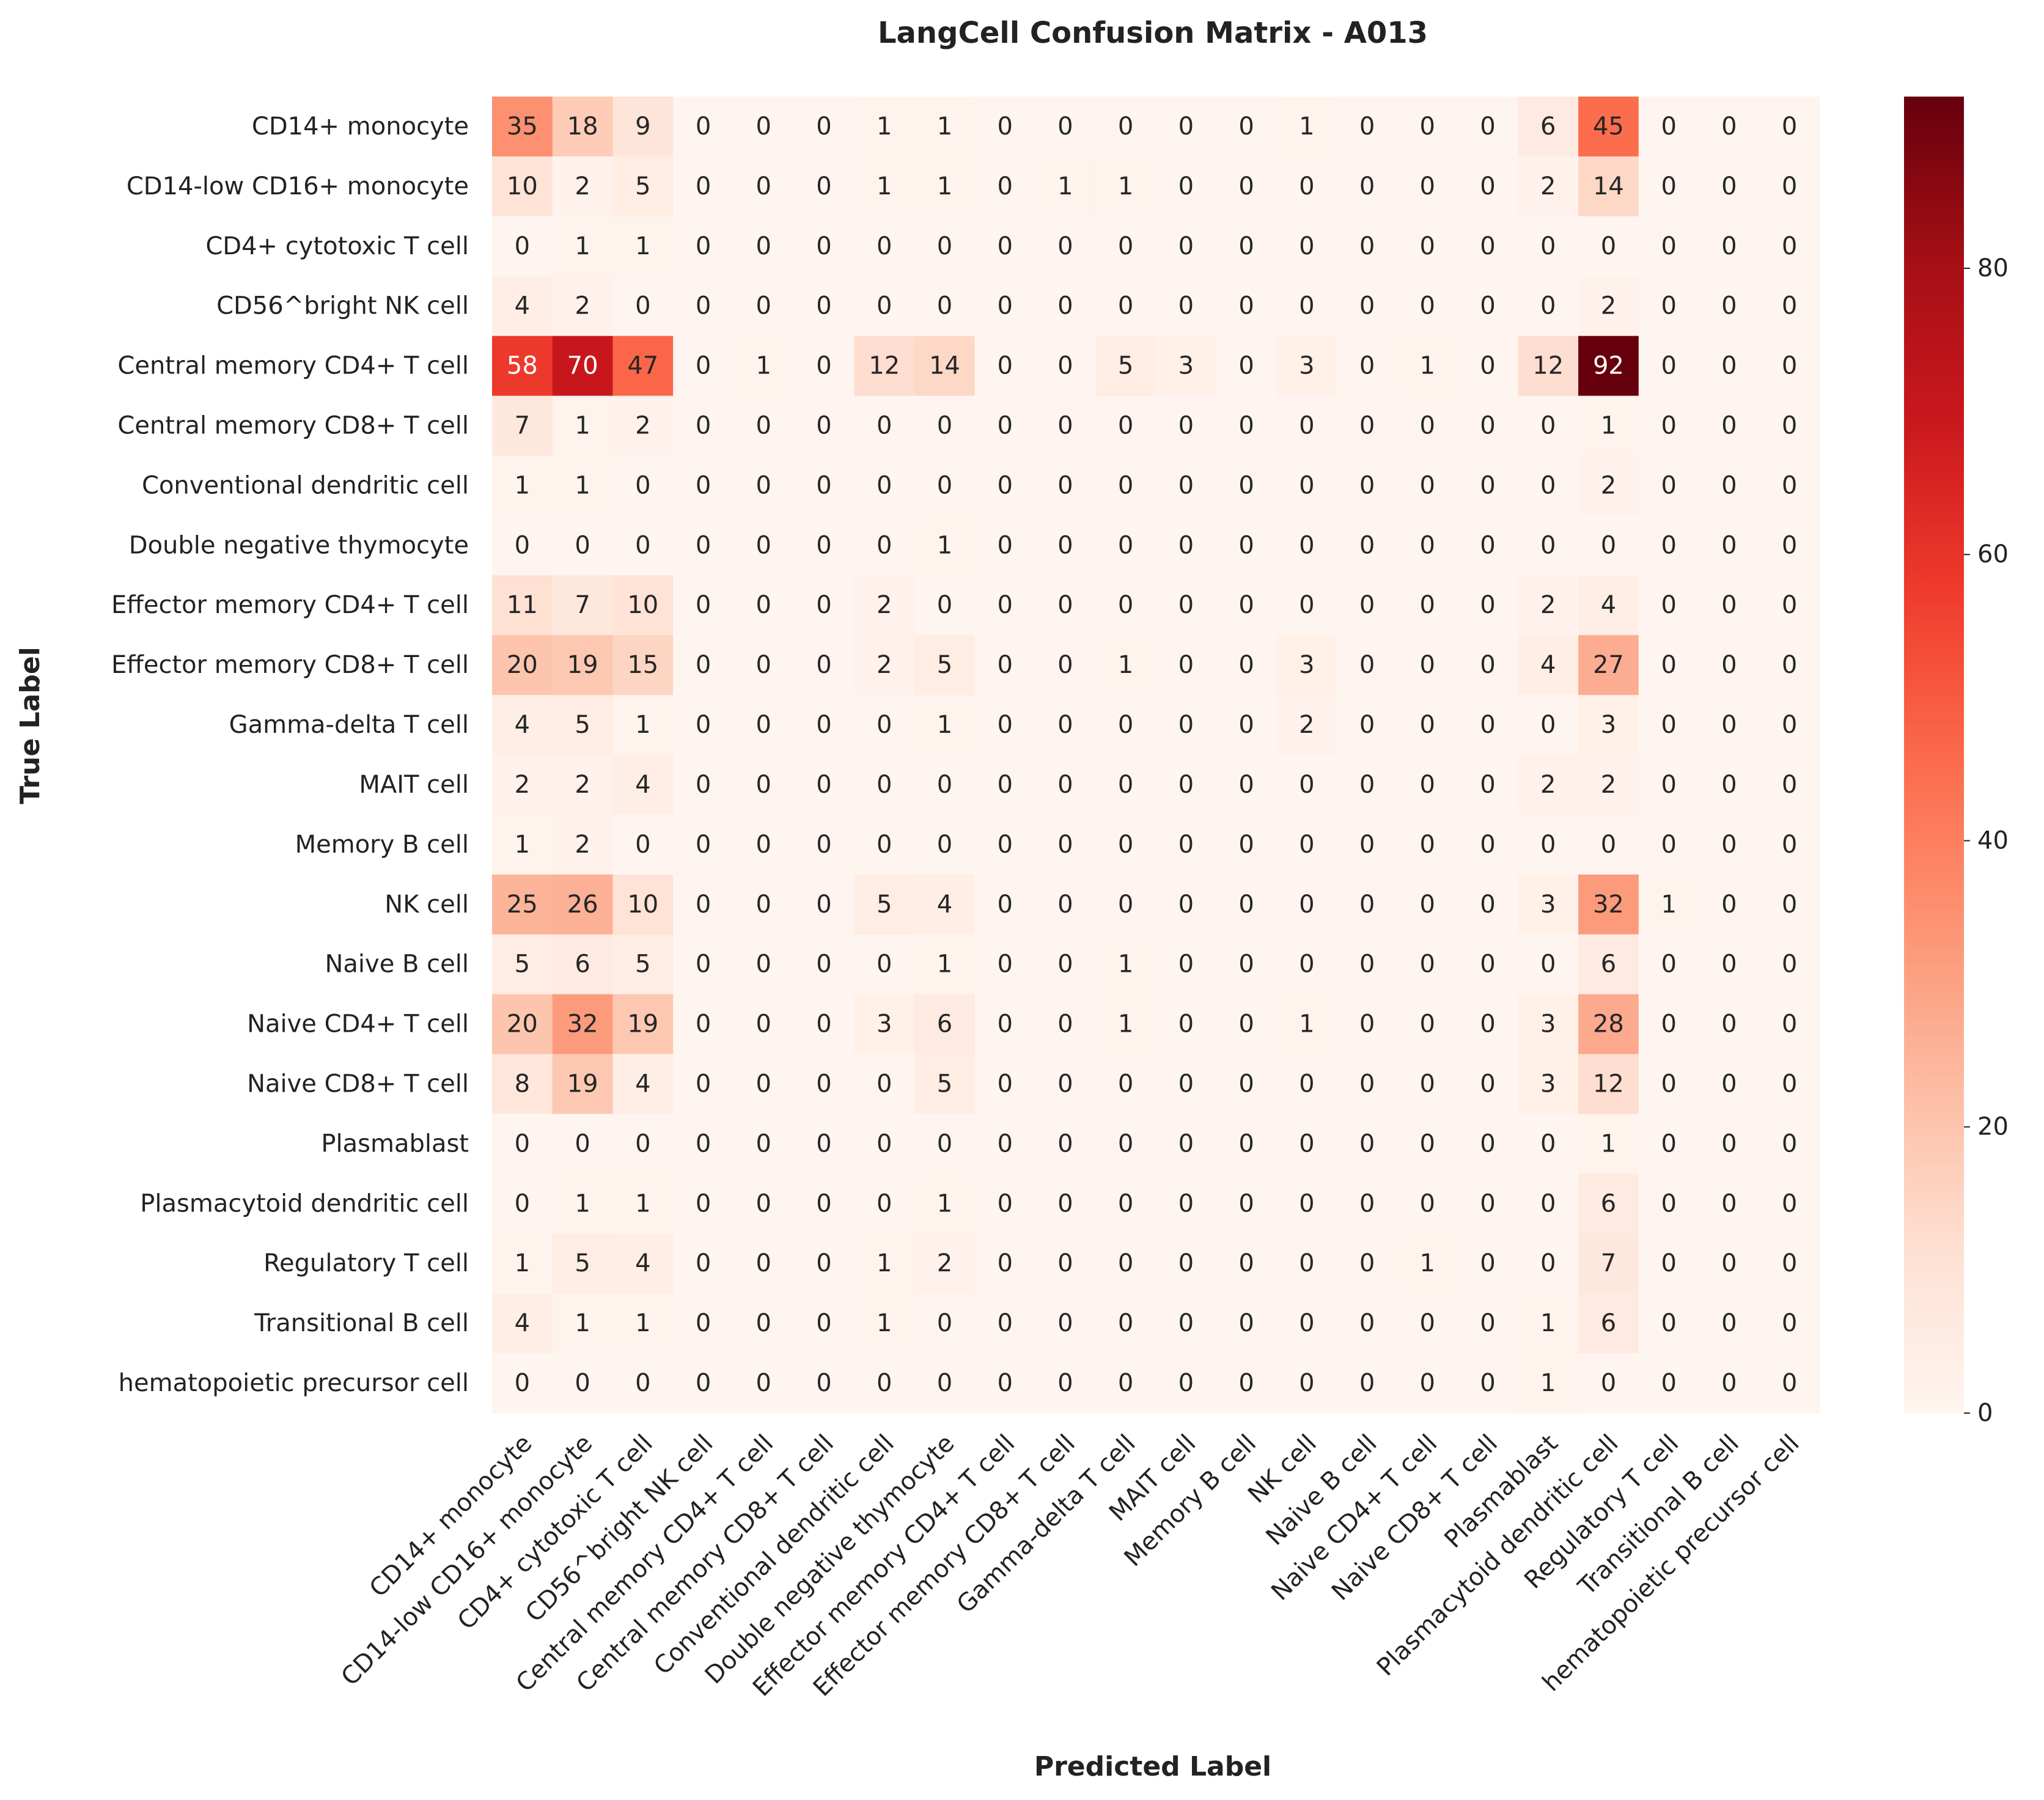 Image resolution: width=2044 pixels, height=1800 pixels. Describe the element at coordinates (397, 964) in the screenshot. I see `row-tick-label: Naive B cell` at that location.